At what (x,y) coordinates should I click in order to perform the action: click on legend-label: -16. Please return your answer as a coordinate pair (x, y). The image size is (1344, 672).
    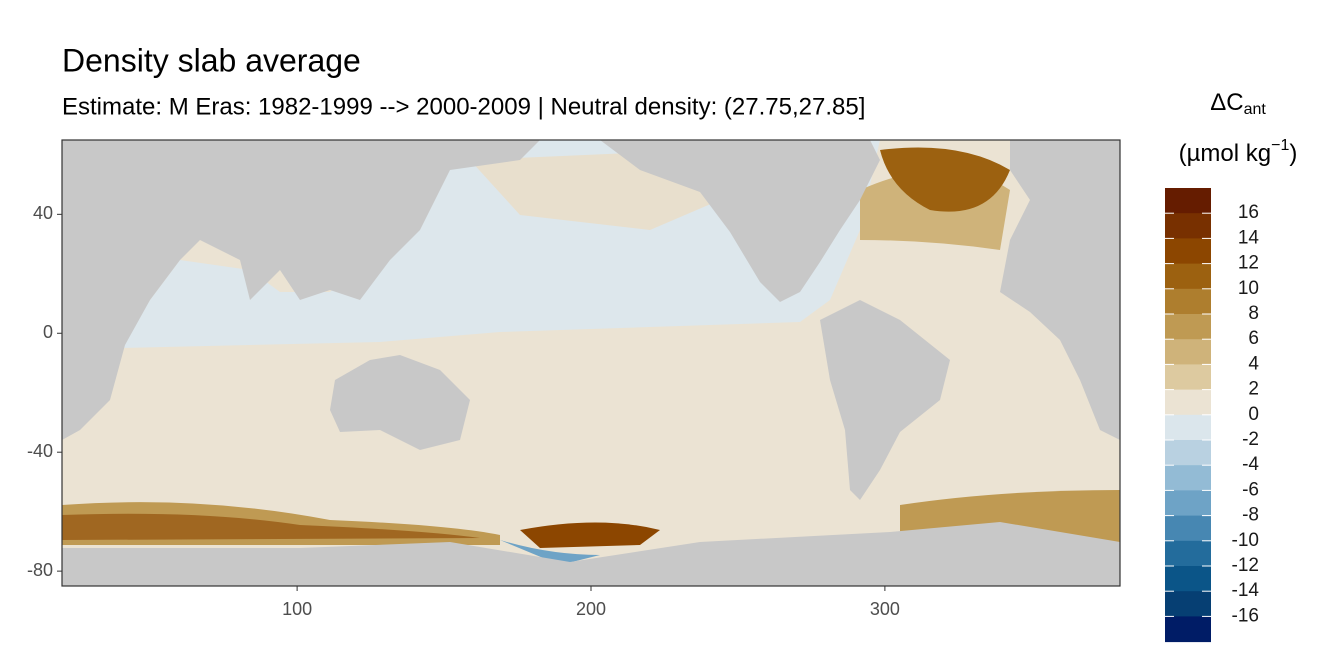
    Looking at the image, I should click on (1245, 615).